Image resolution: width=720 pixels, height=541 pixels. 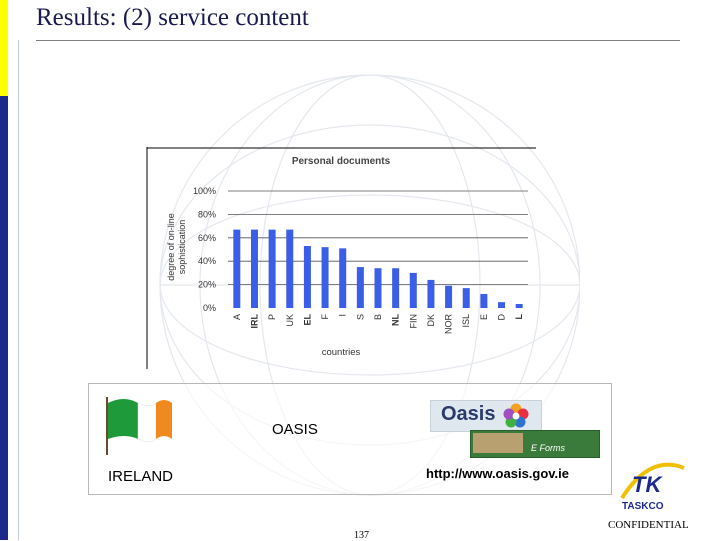 I want to click on bar-d, so click(x=502, y=305).